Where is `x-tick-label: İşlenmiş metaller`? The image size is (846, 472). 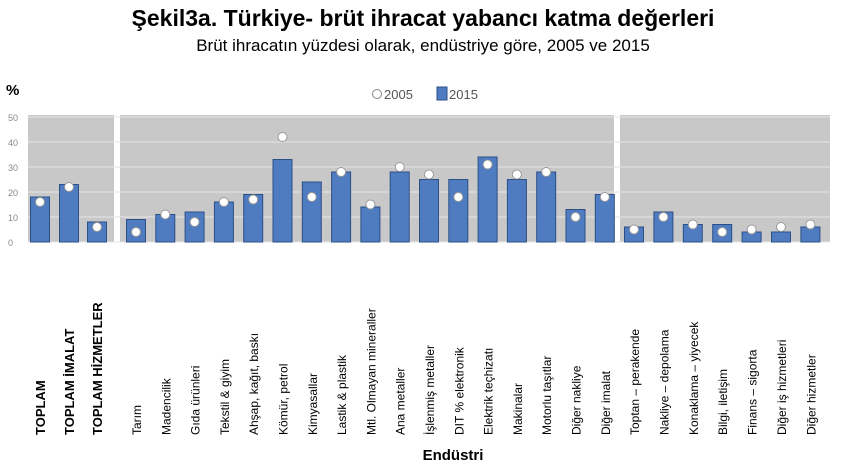
x-tick-label: İşlenmiş metaller is located at coordinates (430, 390).